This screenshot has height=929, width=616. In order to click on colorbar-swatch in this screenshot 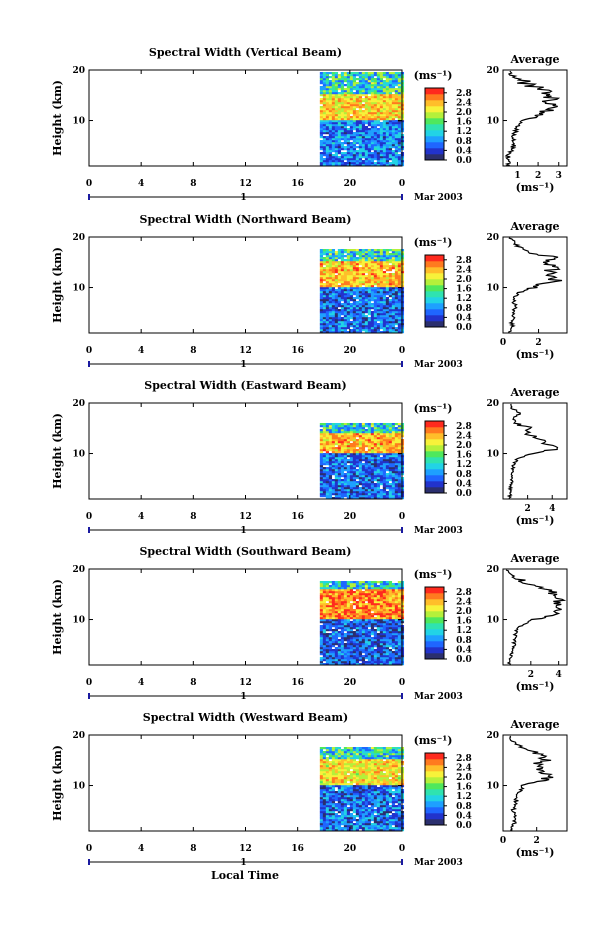, I will do `click(434, 276)`.